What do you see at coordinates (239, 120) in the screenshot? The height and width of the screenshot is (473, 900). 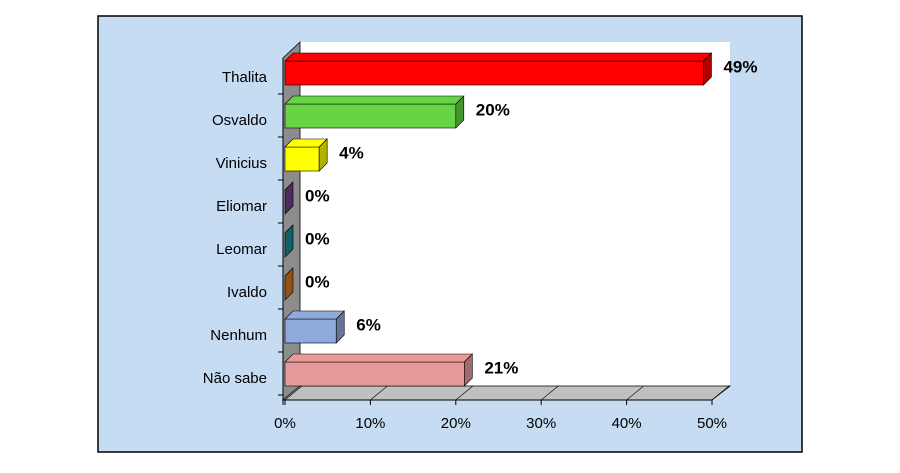 I see `y-tick-label: Osvaldo` at bounding box center [239, 120].